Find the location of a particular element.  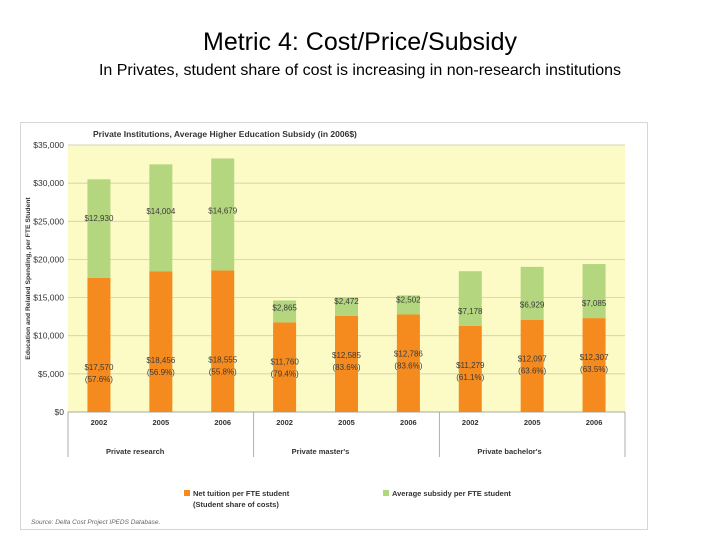

group-label: Private master's is located at coordinates (321, 451).